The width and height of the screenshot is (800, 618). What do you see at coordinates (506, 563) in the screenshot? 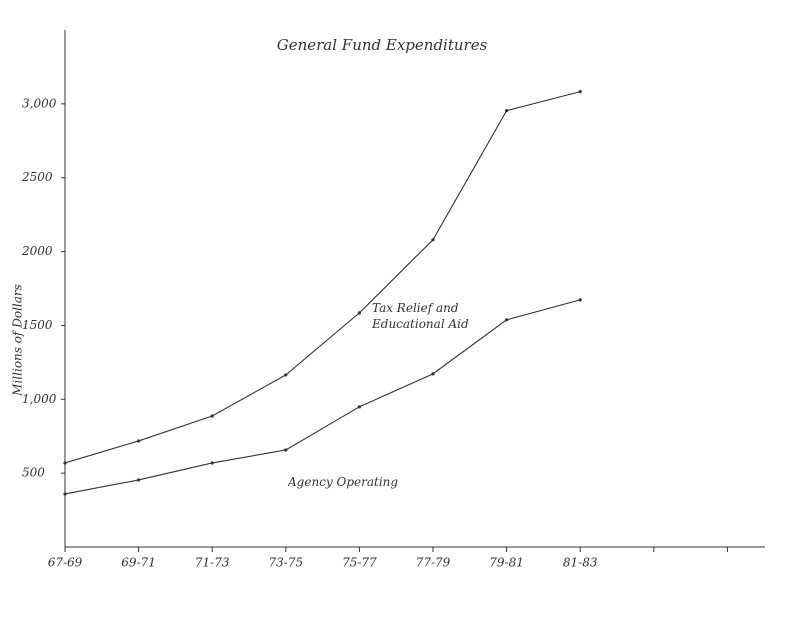
I see `x-tick-label: 79-81` at bounding box center [506, 563].